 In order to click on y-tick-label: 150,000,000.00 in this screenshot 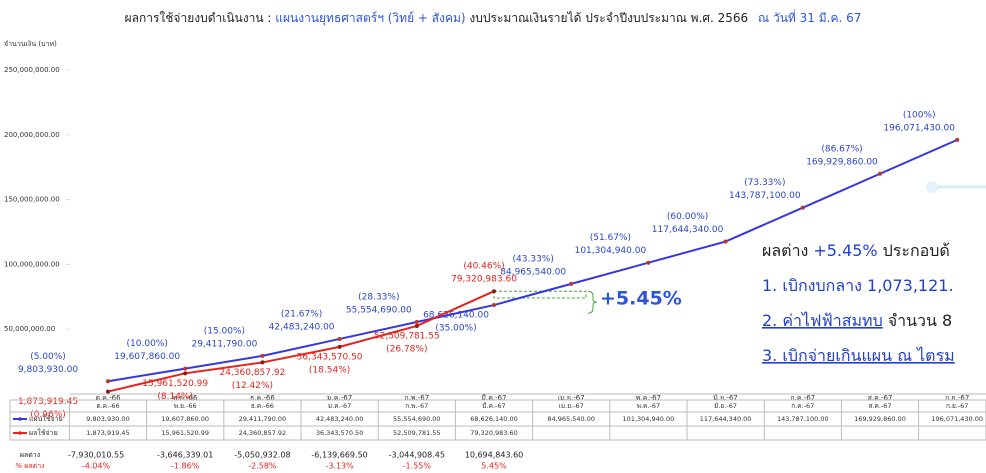, I will do `click(32, 200)`.